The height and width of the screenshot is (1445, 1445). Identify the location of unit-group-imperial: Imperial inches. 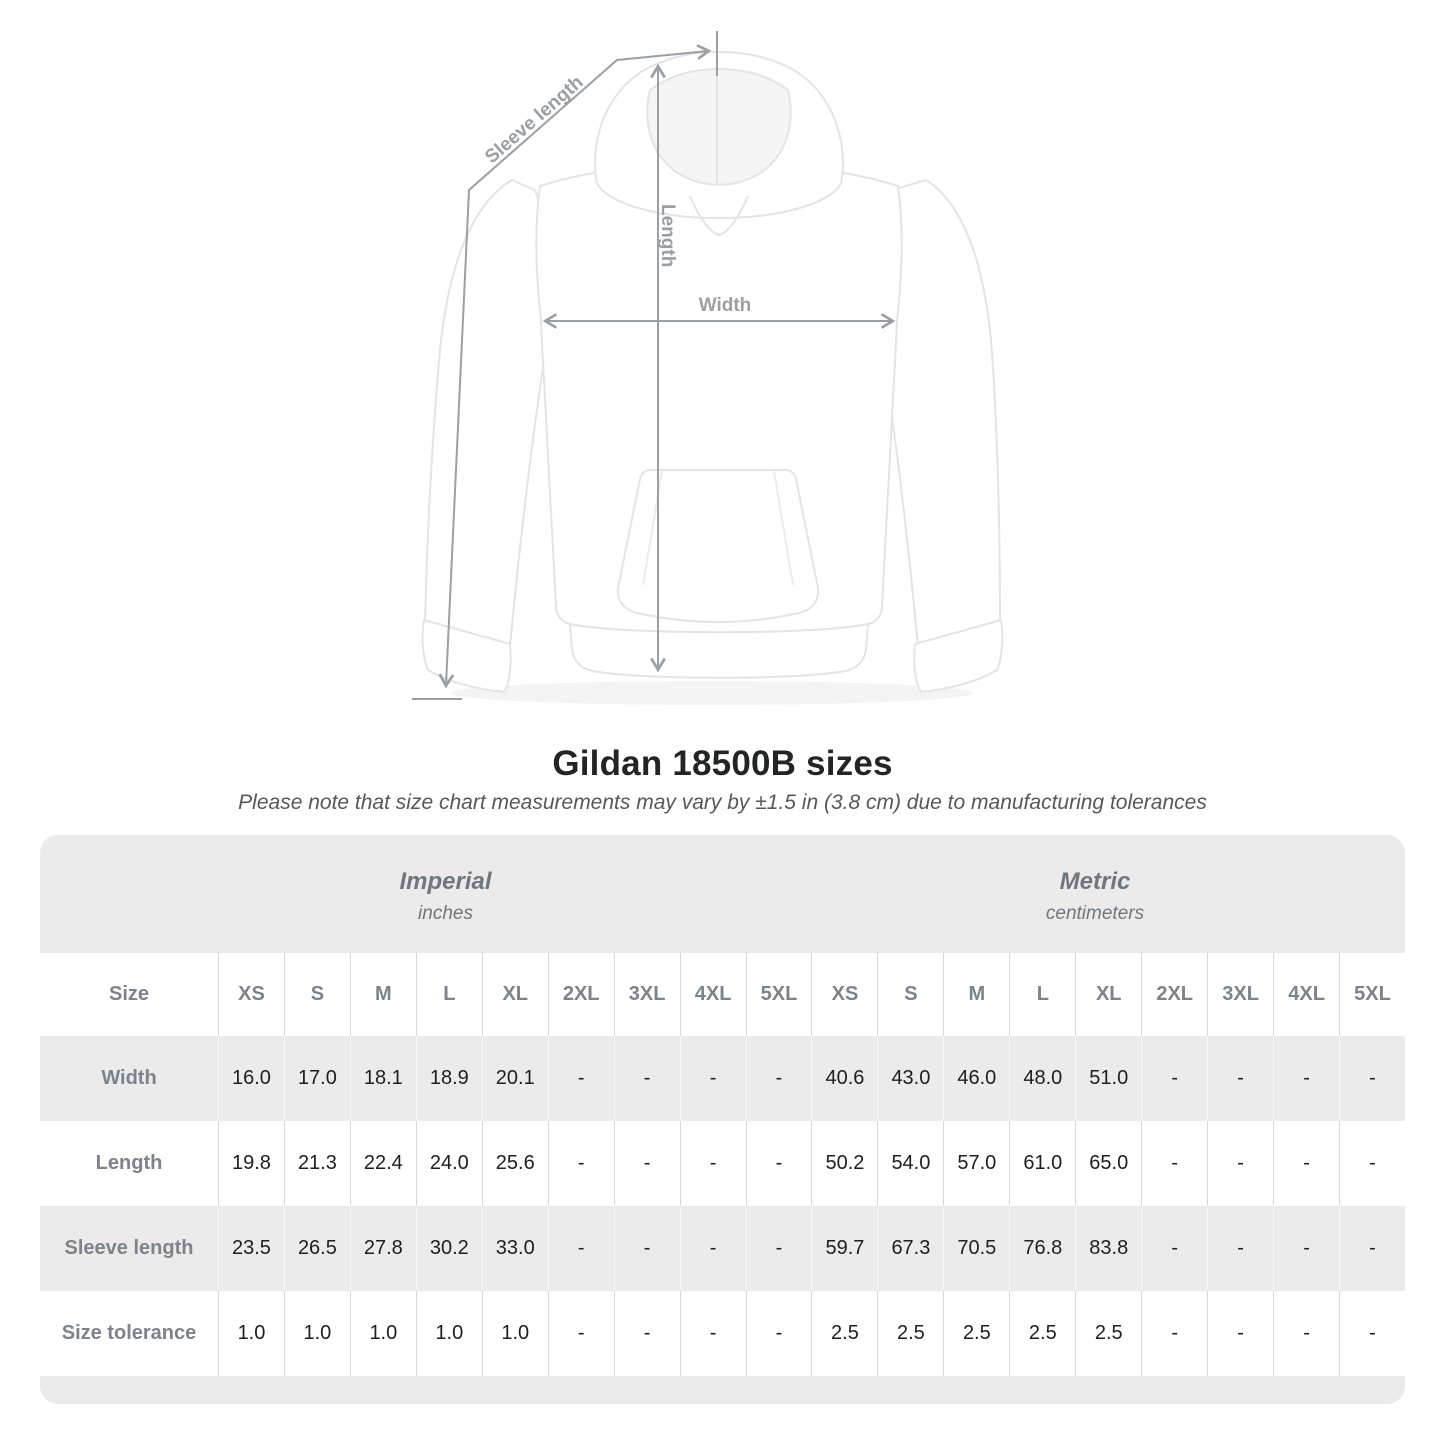
(425, 894).